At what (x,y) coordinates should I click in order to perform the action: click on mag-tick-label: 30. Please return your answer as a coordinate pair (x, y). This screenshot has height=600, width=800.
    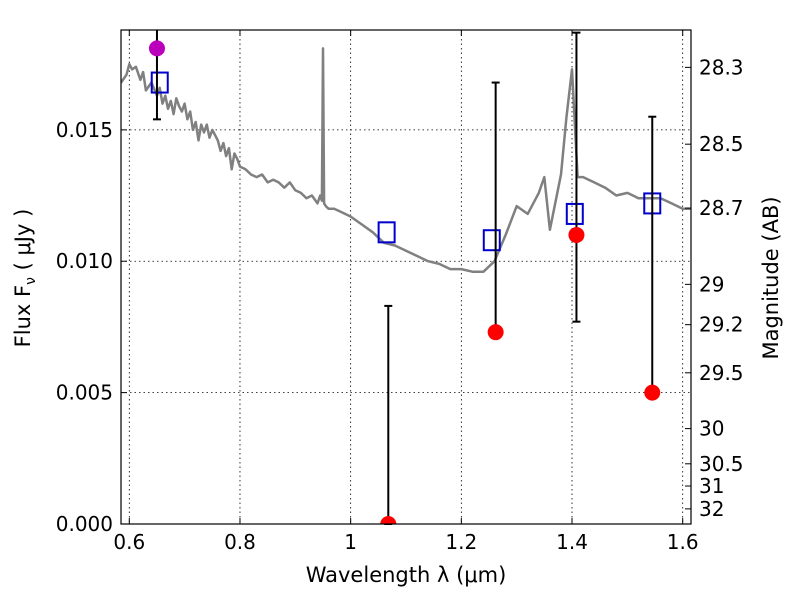
    Looking at the image, I should click on (711, 429).